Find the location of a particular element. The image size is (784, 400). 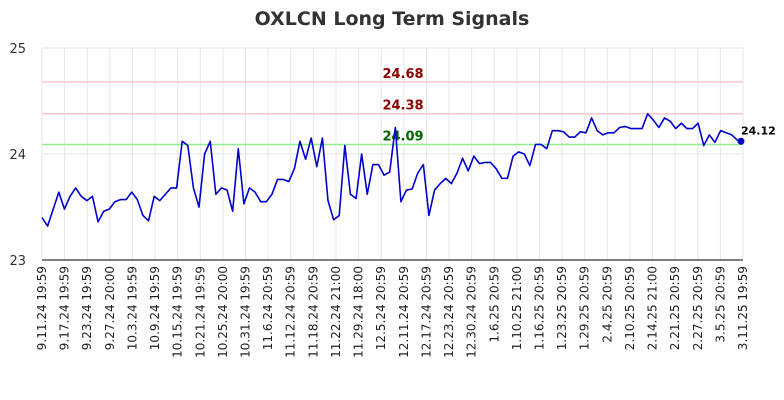

x-tick-label: 1.6.25 20:59 is located at coordinates (494, 304).